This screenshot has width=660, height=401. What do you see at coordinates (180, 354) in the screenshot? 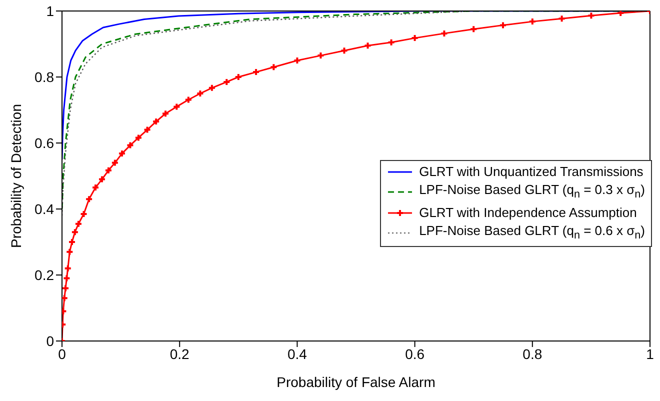
I see `x-tick-label: 0.2` at bounding box center [180, 354].